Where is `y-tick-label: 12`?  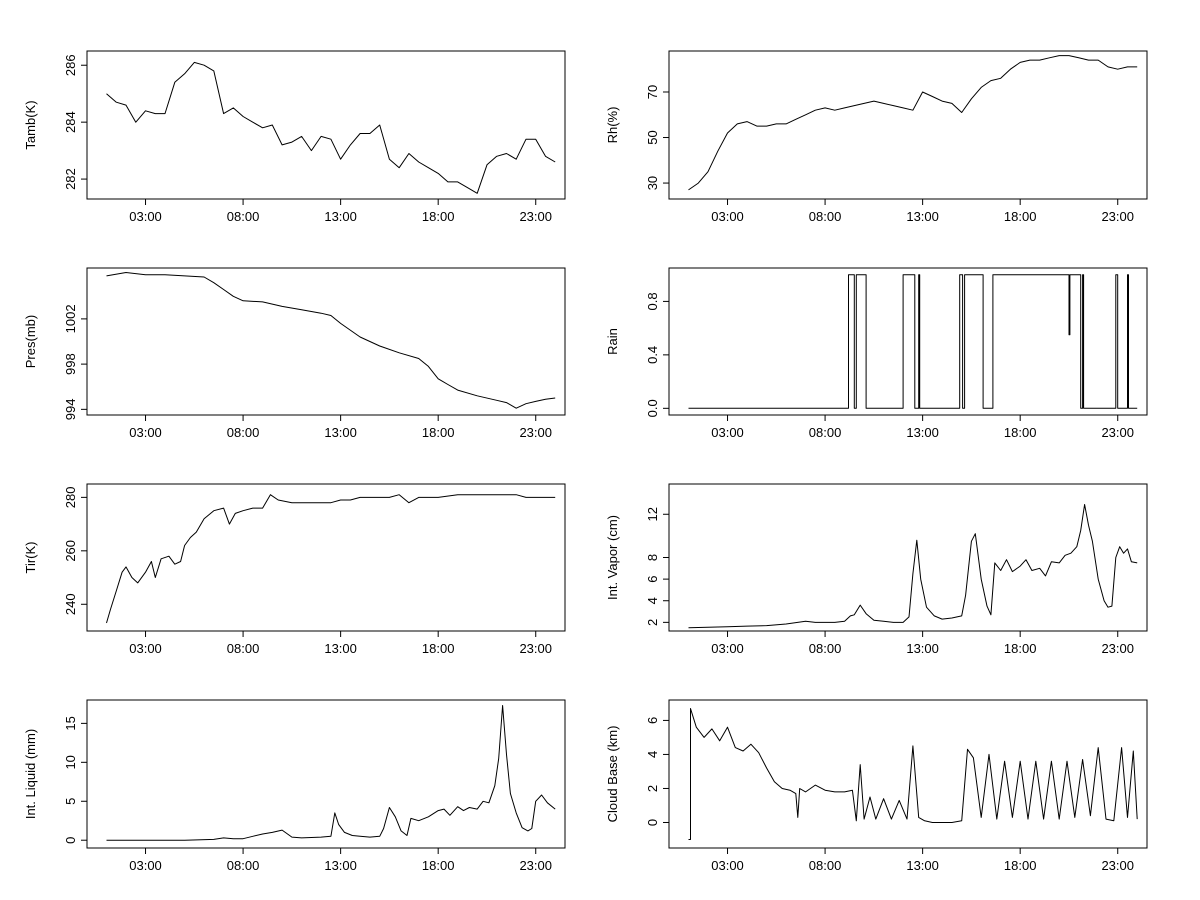 y-tick-label: 12 is located at coordinates (652, 514).